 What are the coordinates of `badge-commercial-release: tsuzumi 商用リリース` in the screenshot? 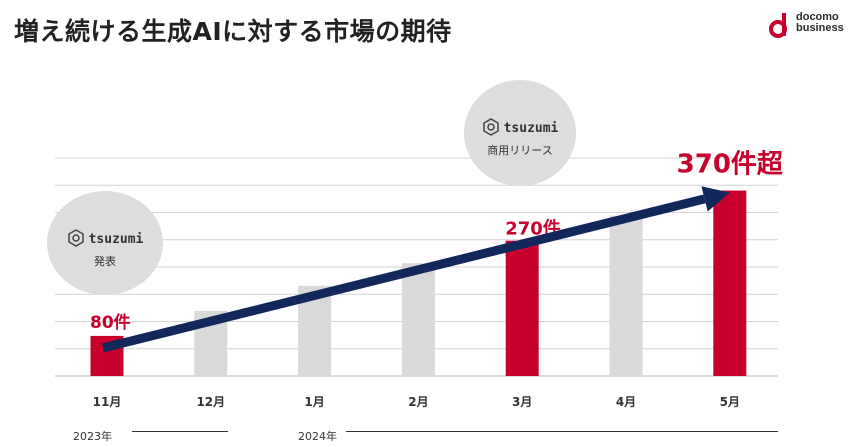 It's located at (520, 133).